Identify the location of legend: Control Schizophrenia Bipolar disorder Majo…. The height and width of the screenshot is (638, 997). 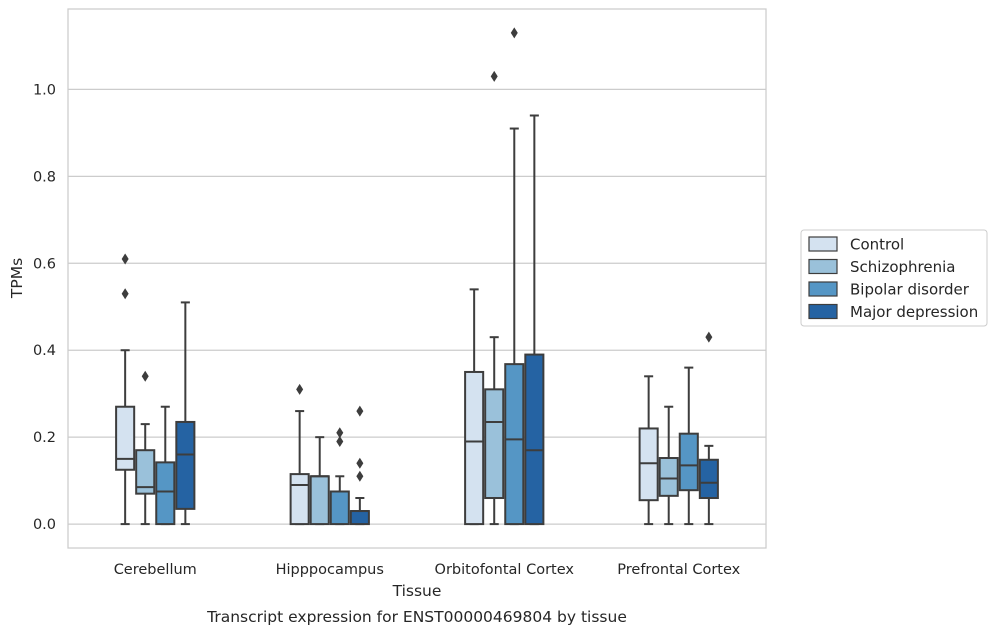
(894, 278).